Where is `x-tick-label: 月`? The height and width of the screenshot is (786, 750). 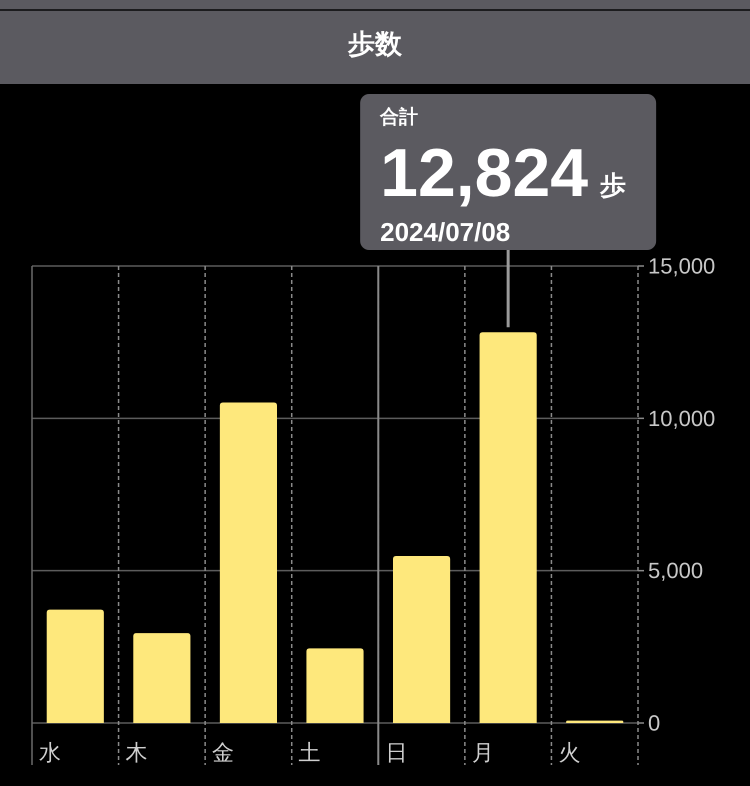 x-tick-label: 月 is located at coordinates (483, 752).